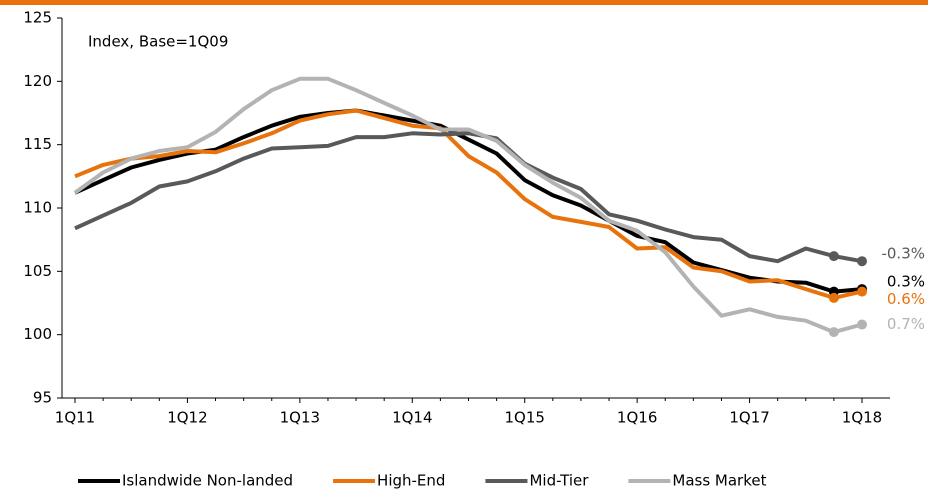 The width and height of the screenshot is (928, 495). I want to click on x-tick-label: 1Q13, so click(300, 418).